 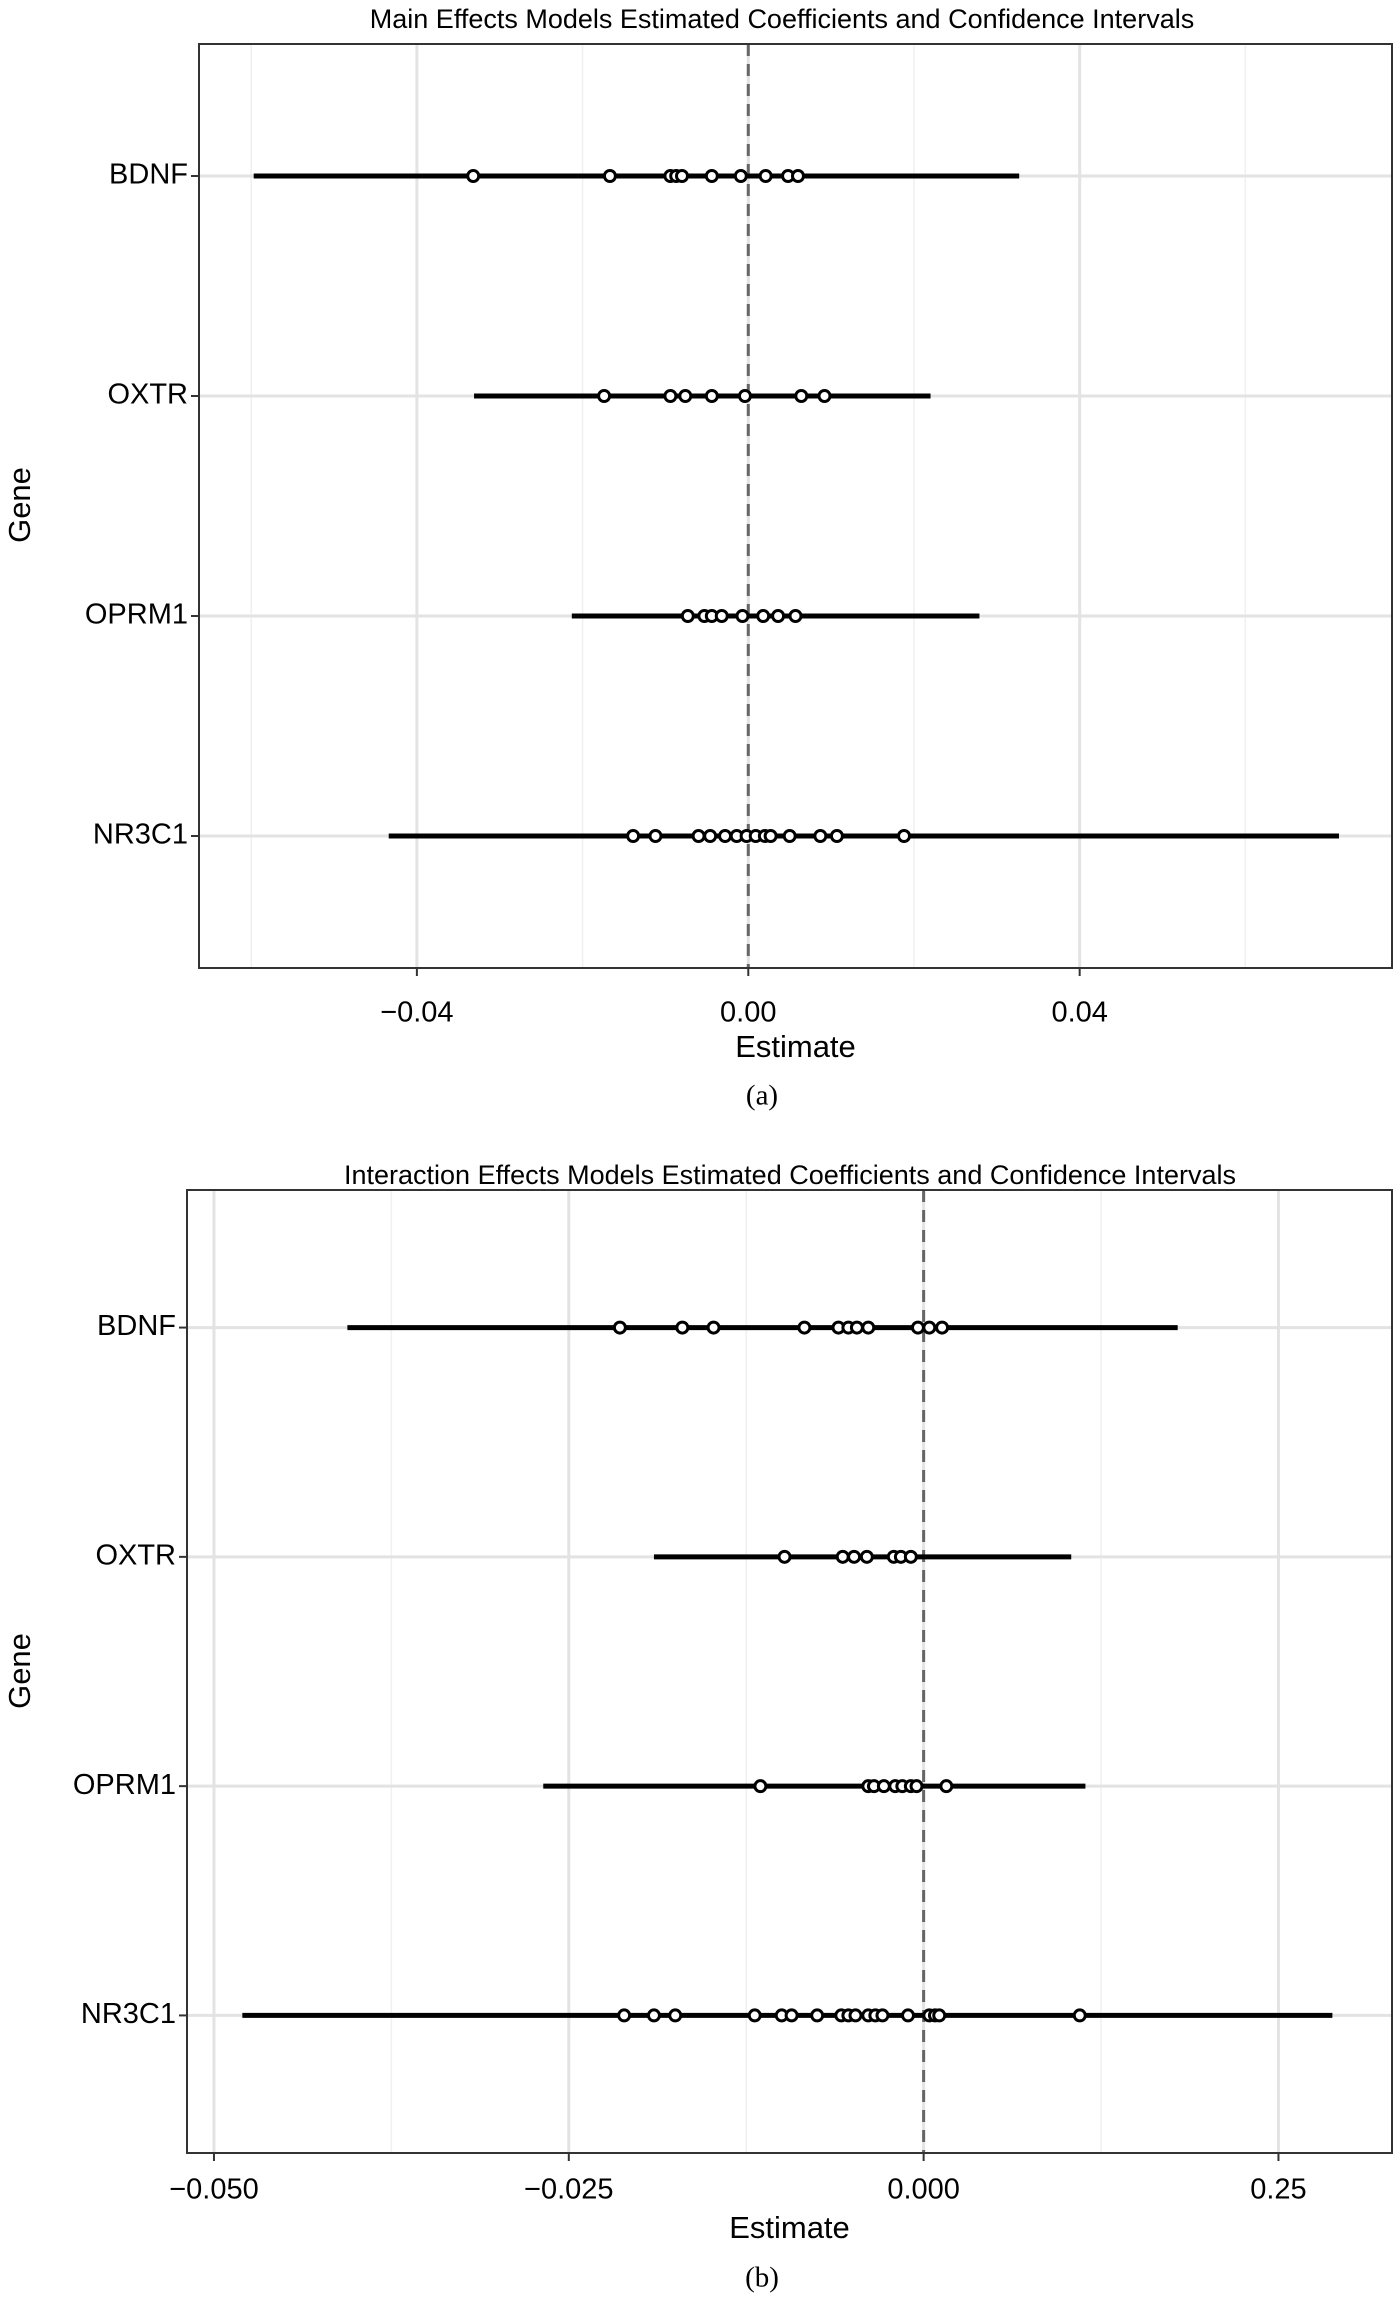 I want to click on x-tick-label: 0.000, so click(x=923, y=2190).